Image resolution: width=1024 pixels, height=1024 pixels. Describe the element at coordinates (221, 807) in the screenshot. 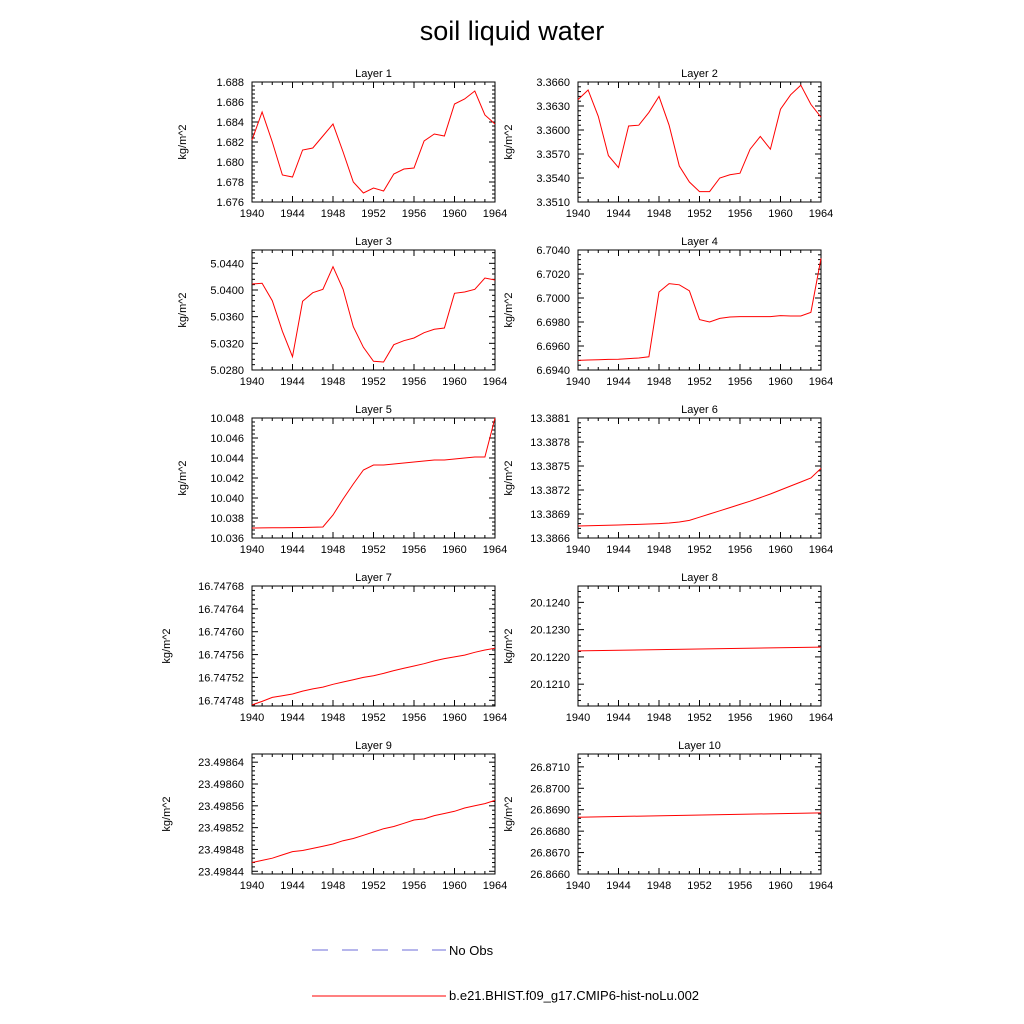

I see `y-tick-label: 23.49856` at that location.